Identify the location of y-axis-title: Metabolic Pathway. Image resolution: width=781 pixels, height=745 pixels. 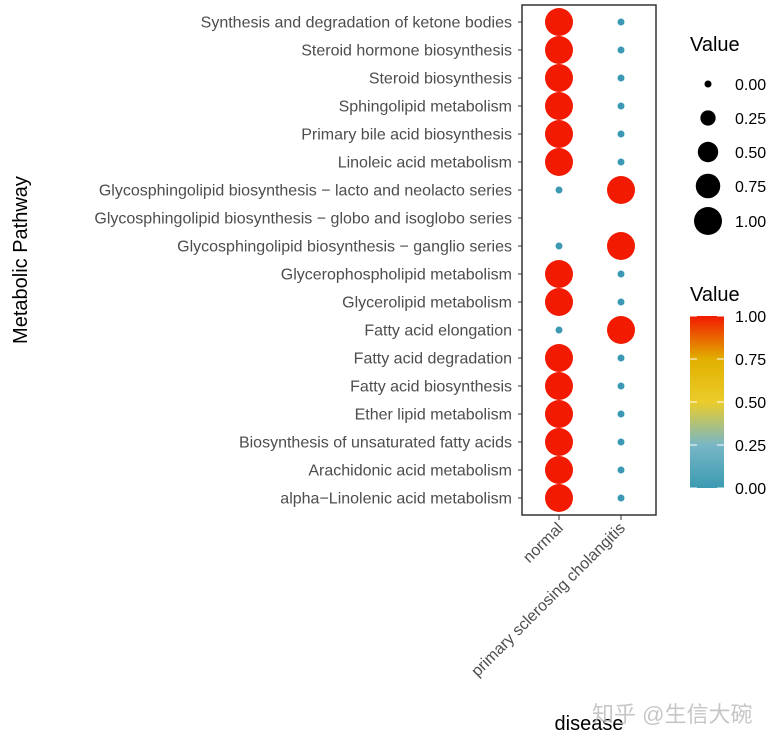
(21, 260).